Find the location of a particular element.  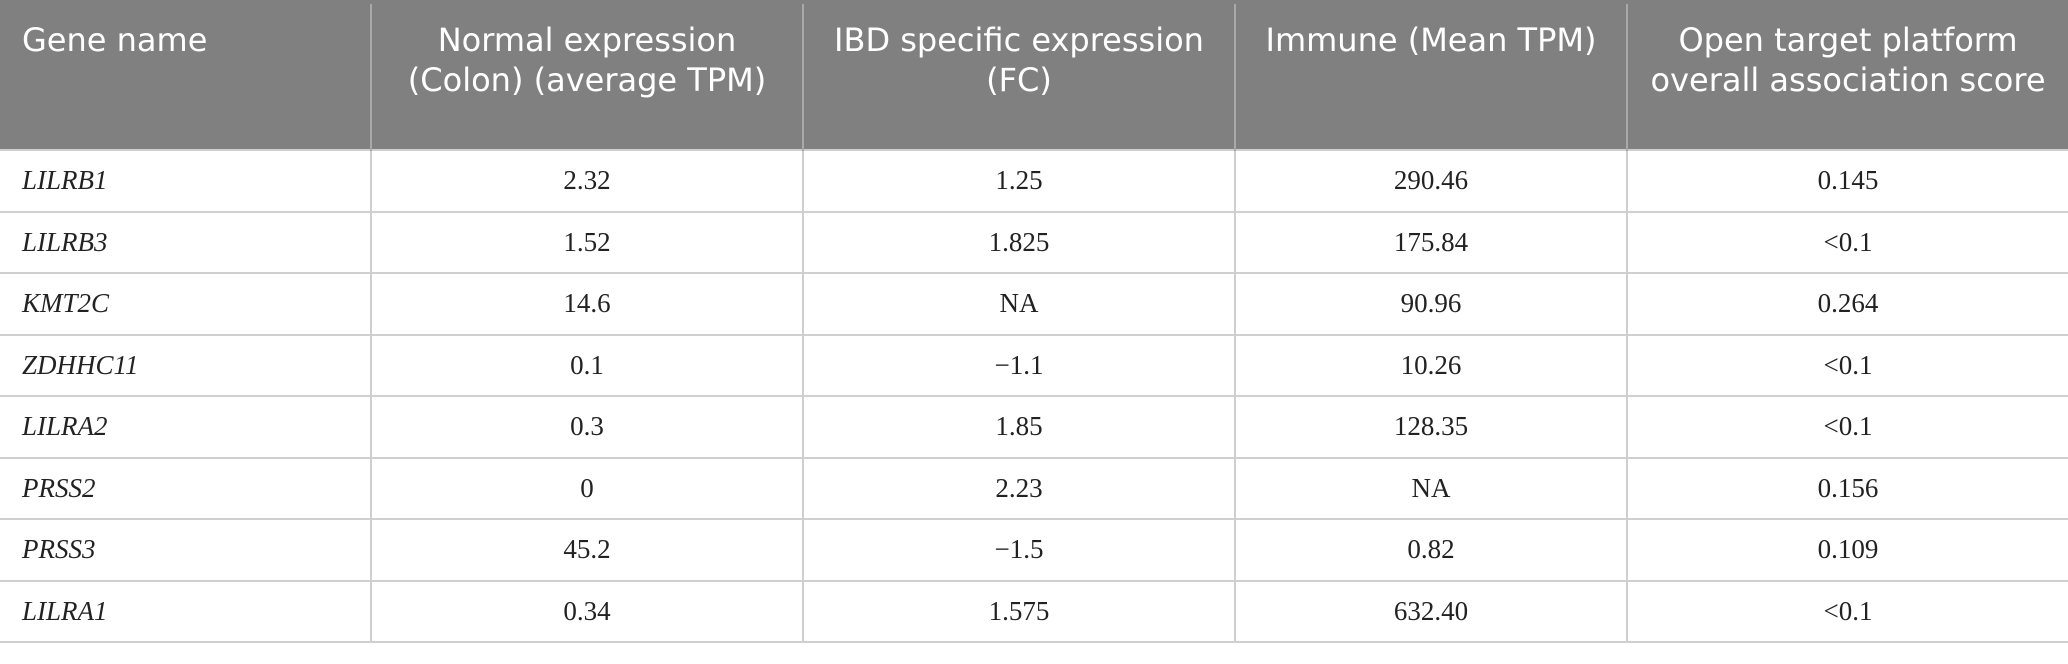

gene-name-cell: ZDHHC11 is located at coordinates (185, 364).